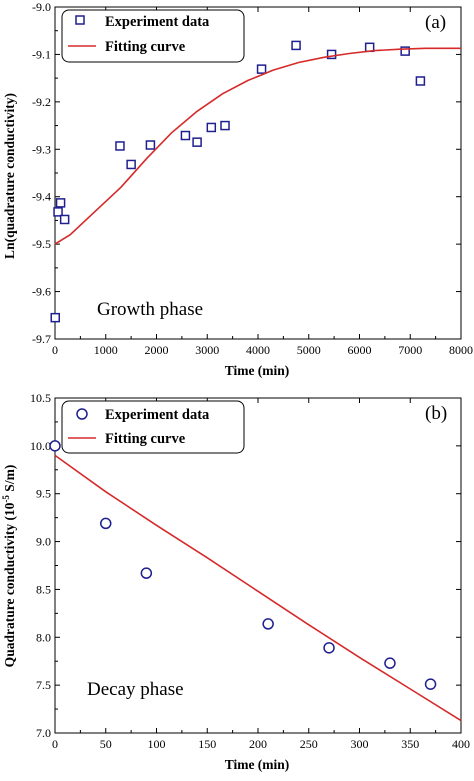  I want to click on panel-label: (b), so click(436, 413).